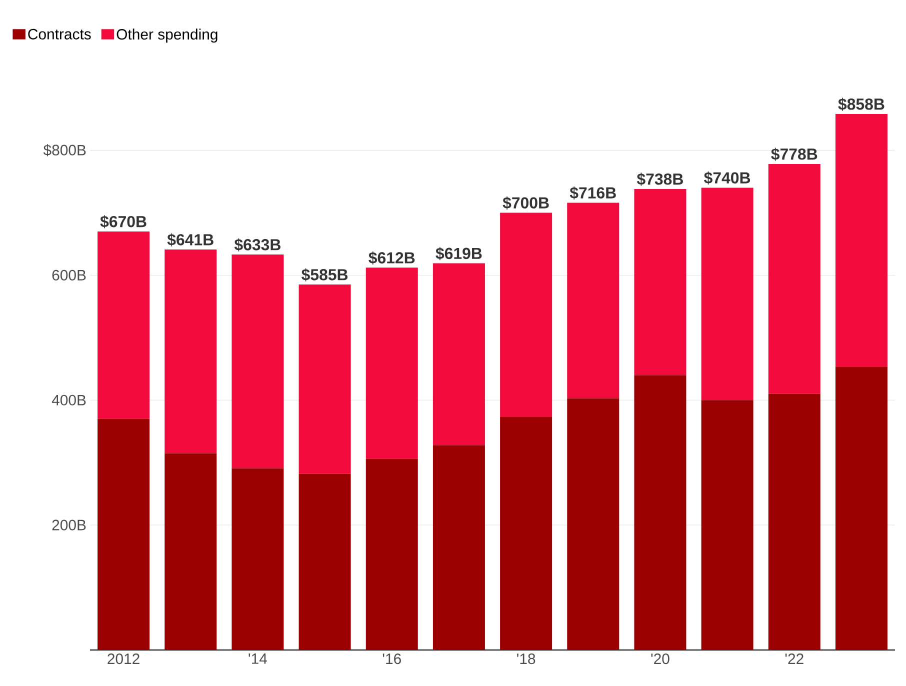 The height and width of the screenshot is (686, 906). What do you see at coordinates (391, 257) in the screenshot?
I see `total-label: $612B` at bounding box center [391, 257].